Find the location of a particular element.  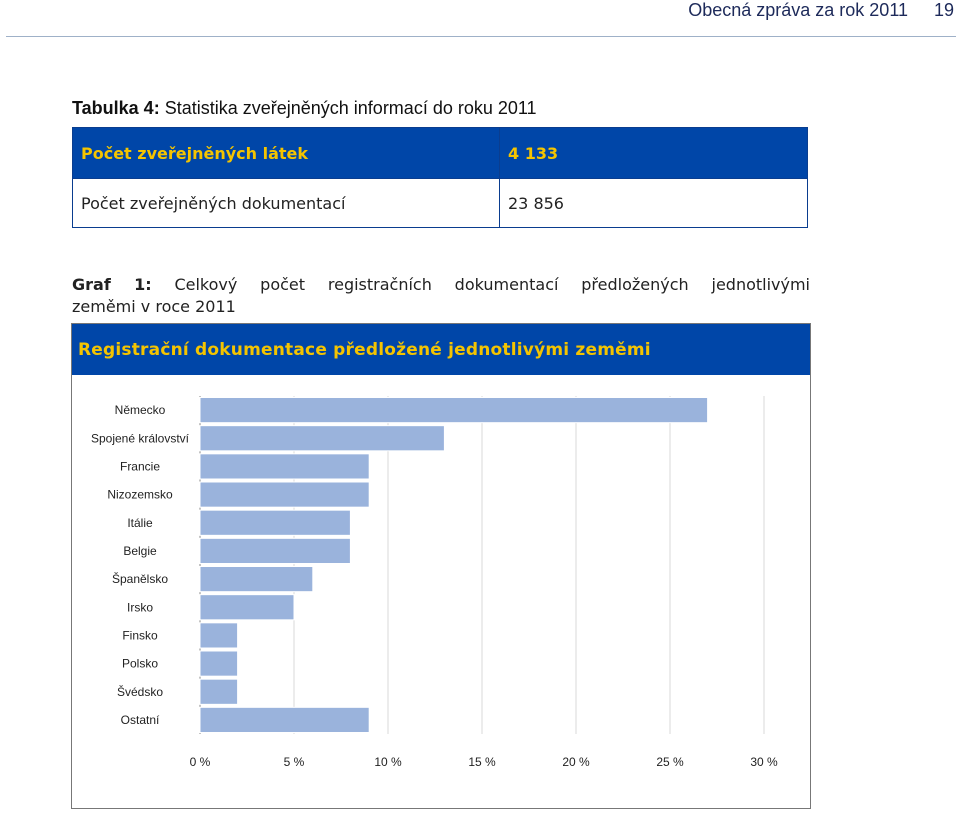

category-label: Spojené království is located at coordinates (140, 438).